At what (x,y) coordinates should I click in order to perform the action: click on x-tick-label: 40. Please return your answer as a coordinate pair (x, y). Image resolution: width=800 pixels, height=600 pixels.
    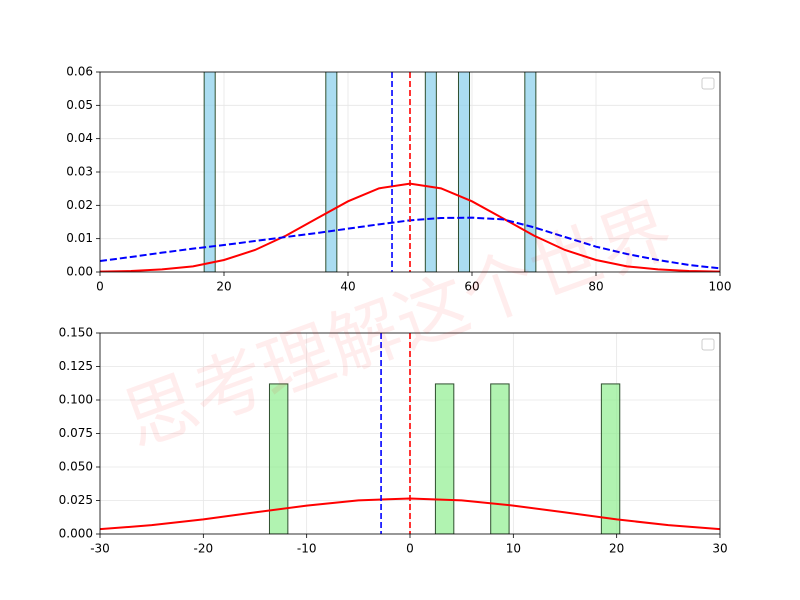
    Looking at the image, I should click on (347, 287).